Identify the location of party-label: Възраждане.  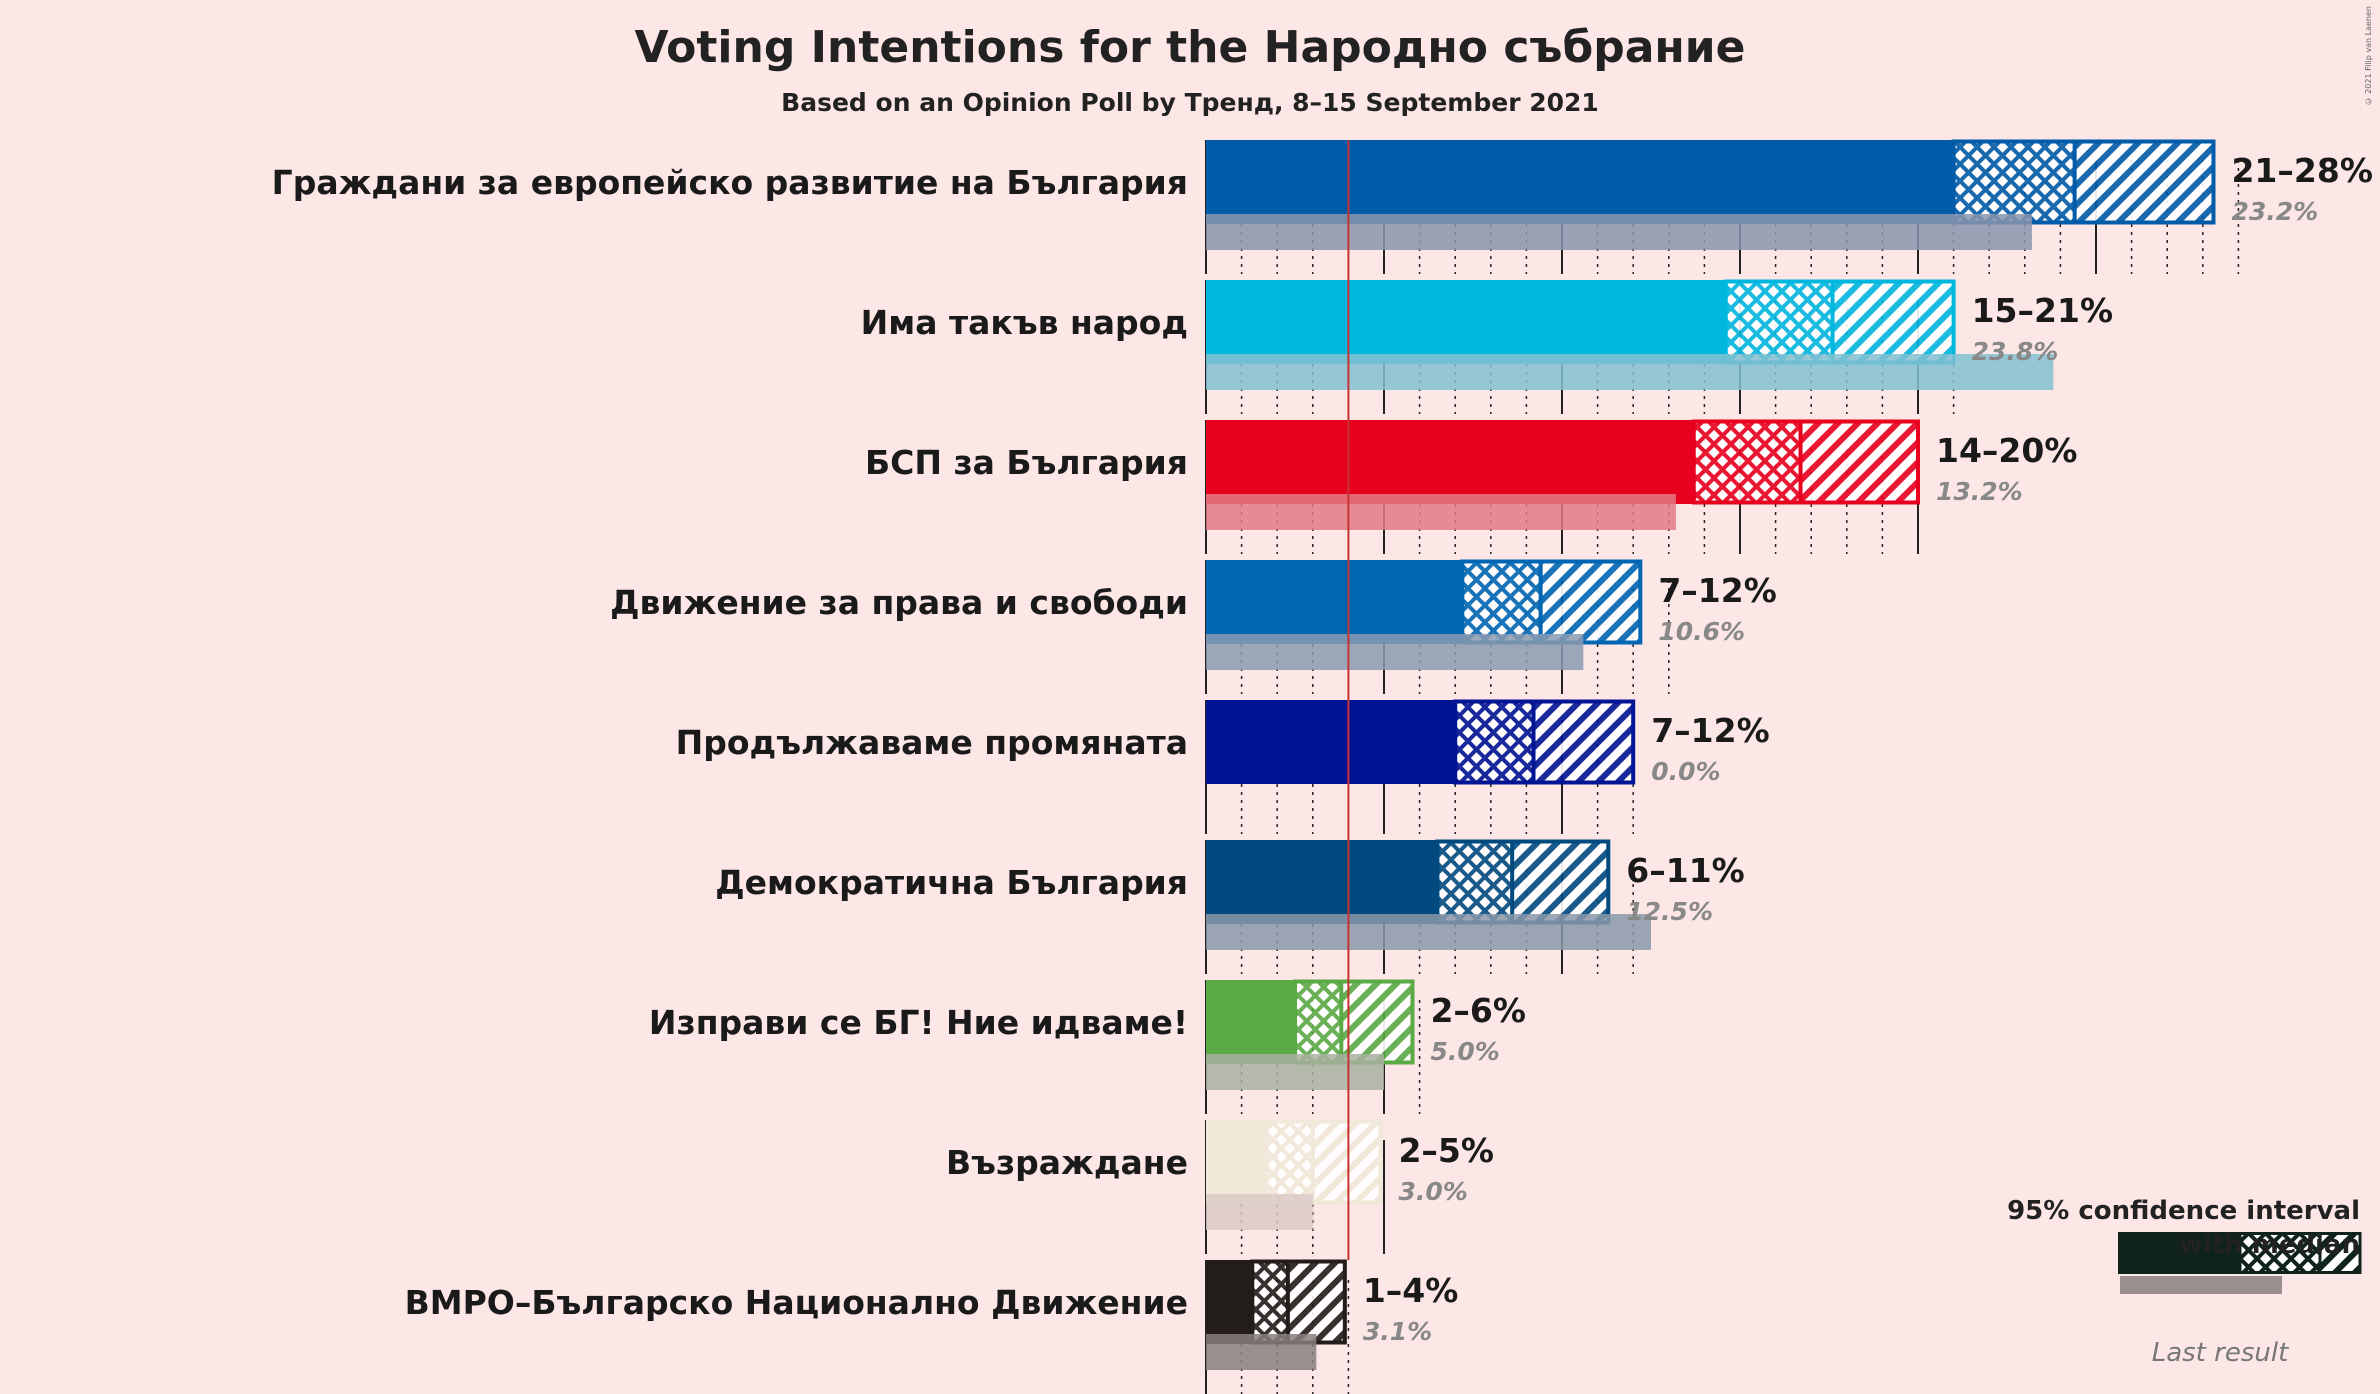
(1067, 1162).